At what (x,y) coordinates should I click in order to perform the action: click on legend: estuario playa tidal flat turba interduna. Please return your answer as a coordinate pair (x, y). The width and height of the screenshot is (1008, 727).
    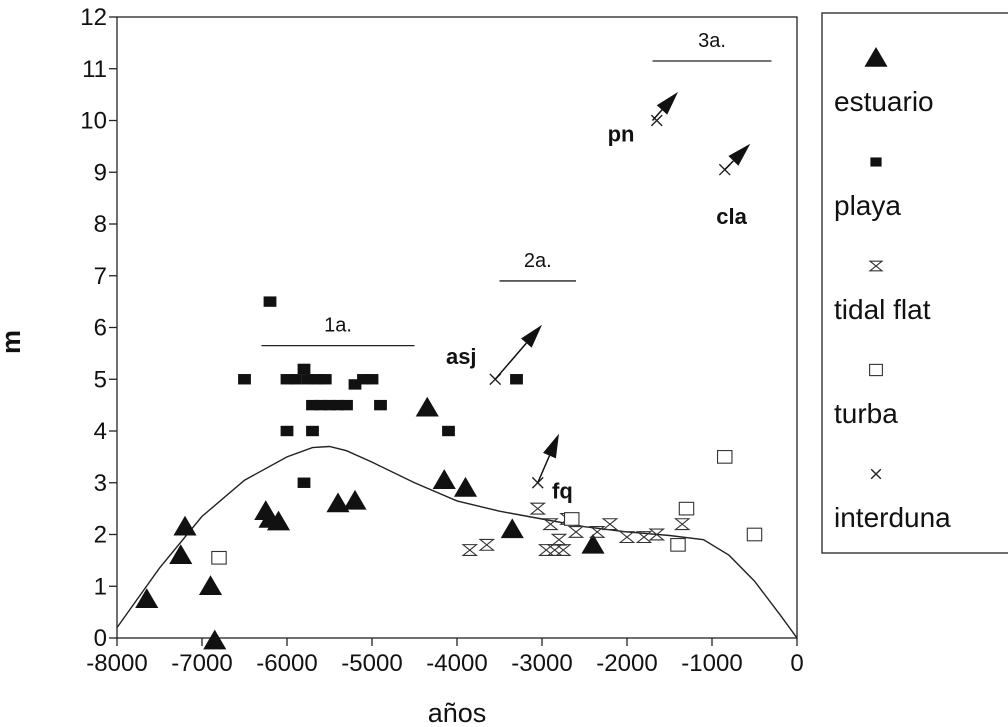
    Looking at the image, I should click on (914, 283).